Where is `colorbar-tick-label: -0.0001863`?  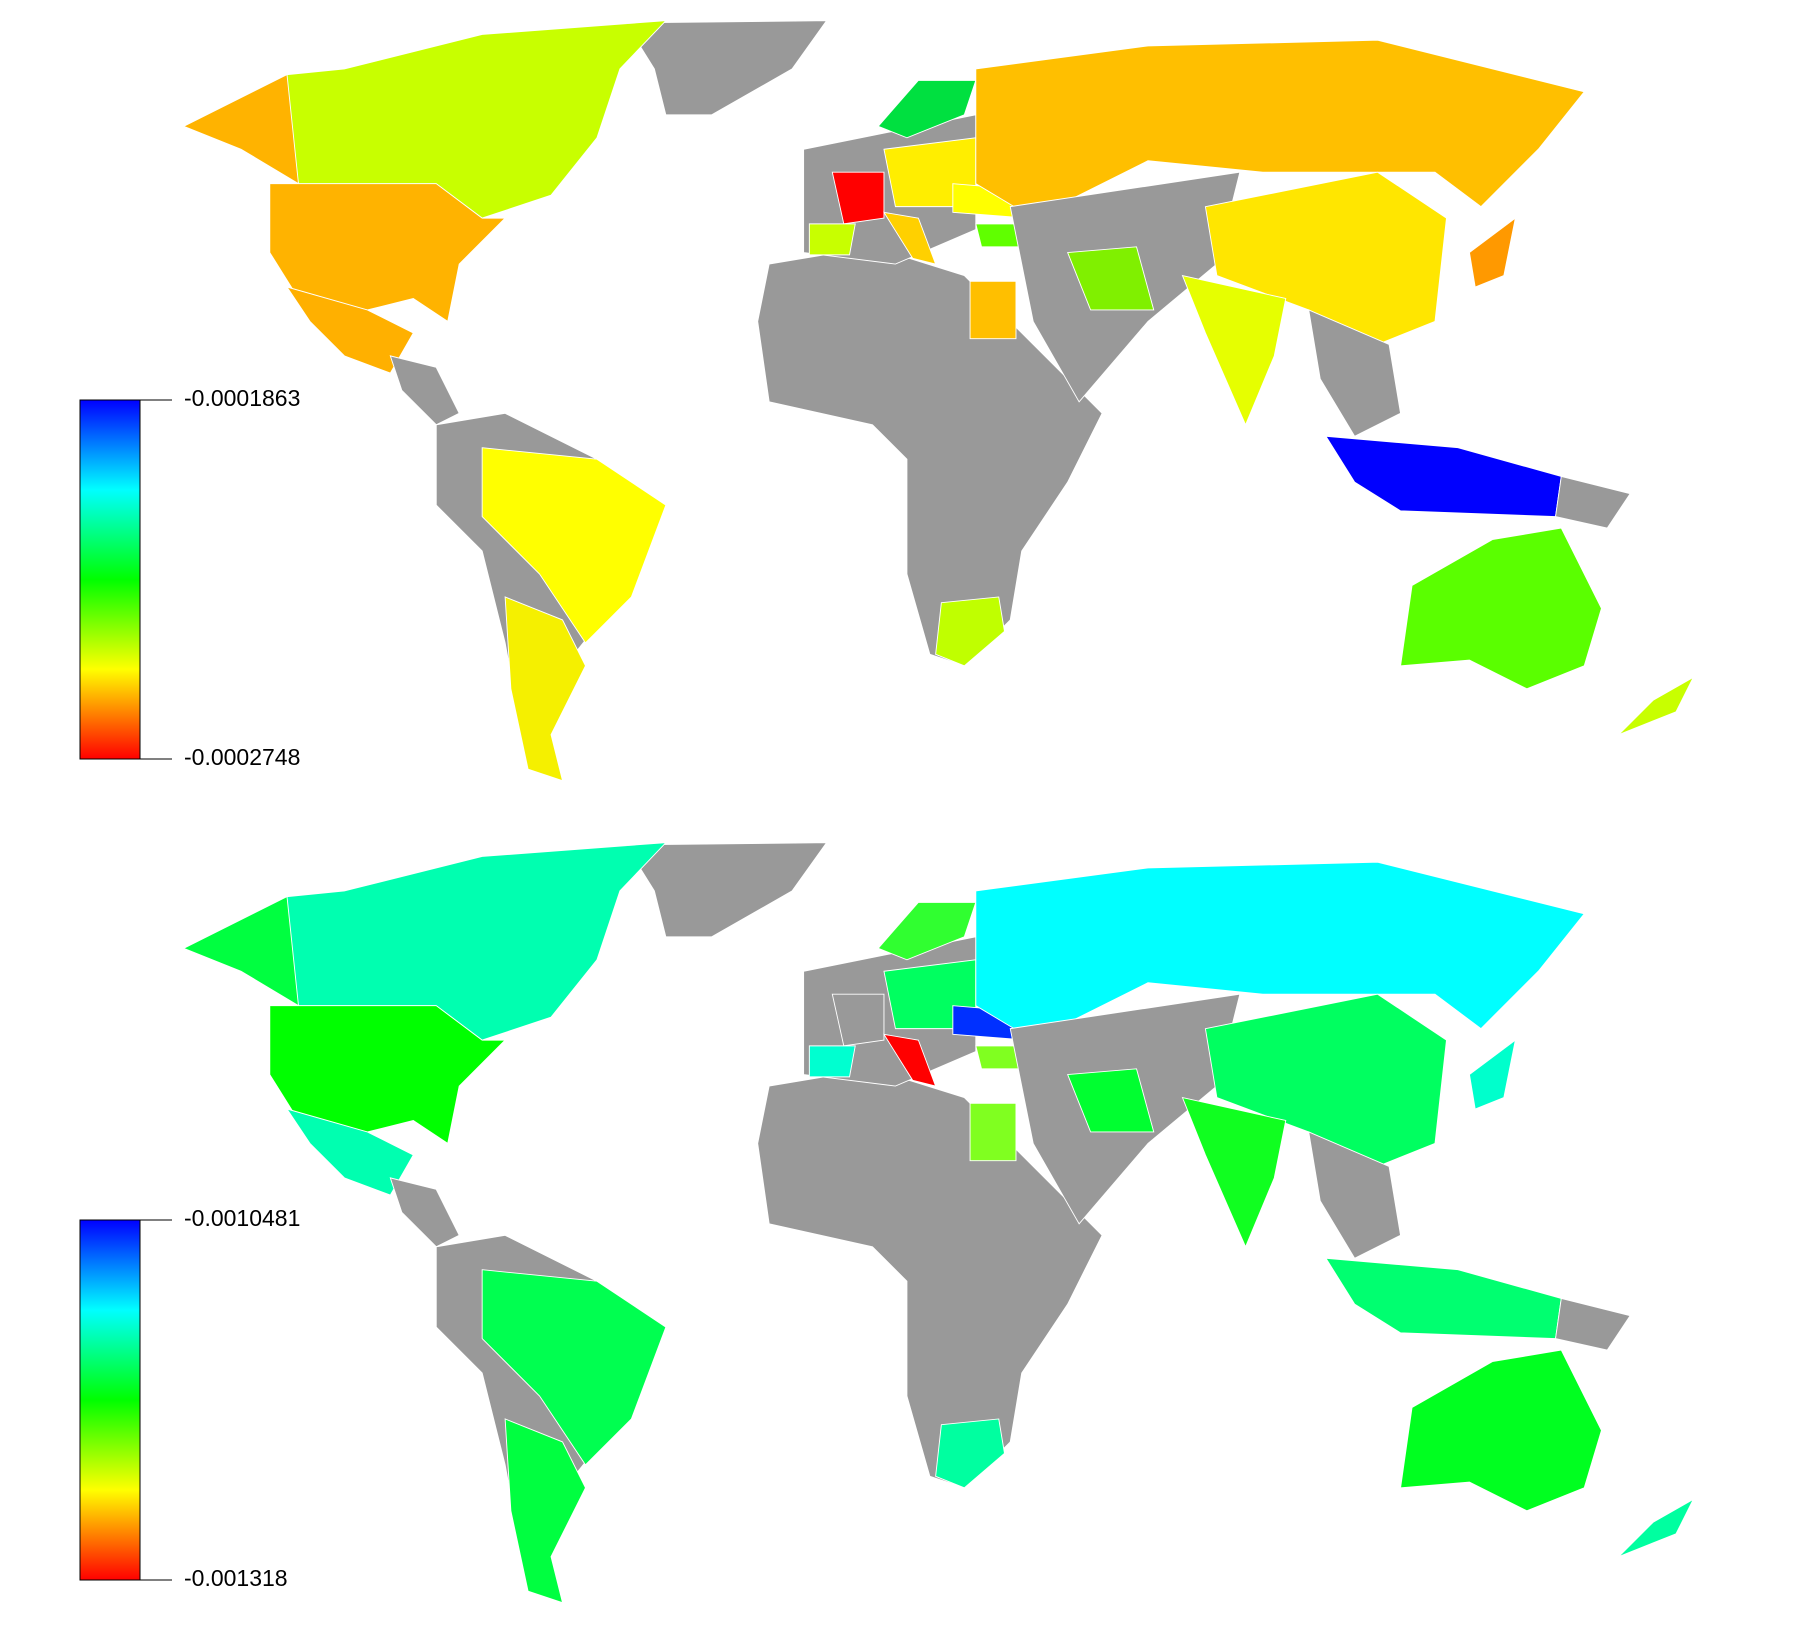 colorbar-tick-label: -0.0001863 is located at coordinates (242, 398).